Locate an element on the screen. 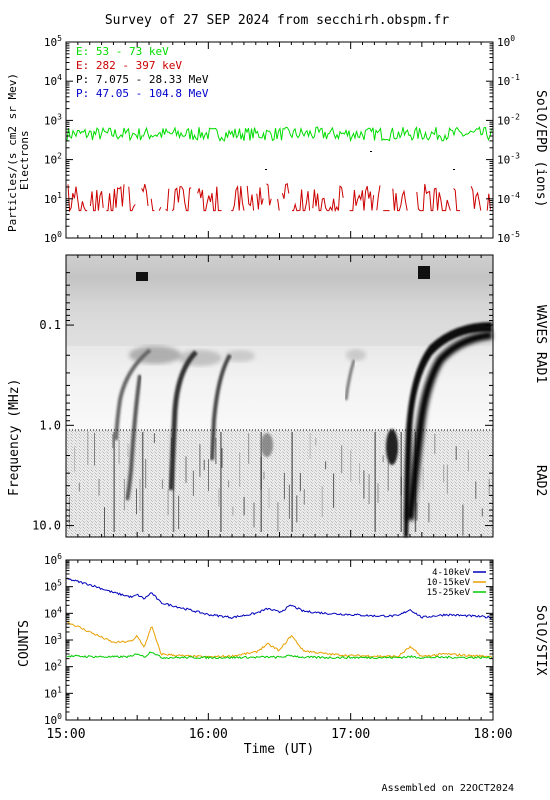 The height and width of the screenshot is (800, 550). stix-legend-label: 10-15keV is located at coordinates (449, 583).